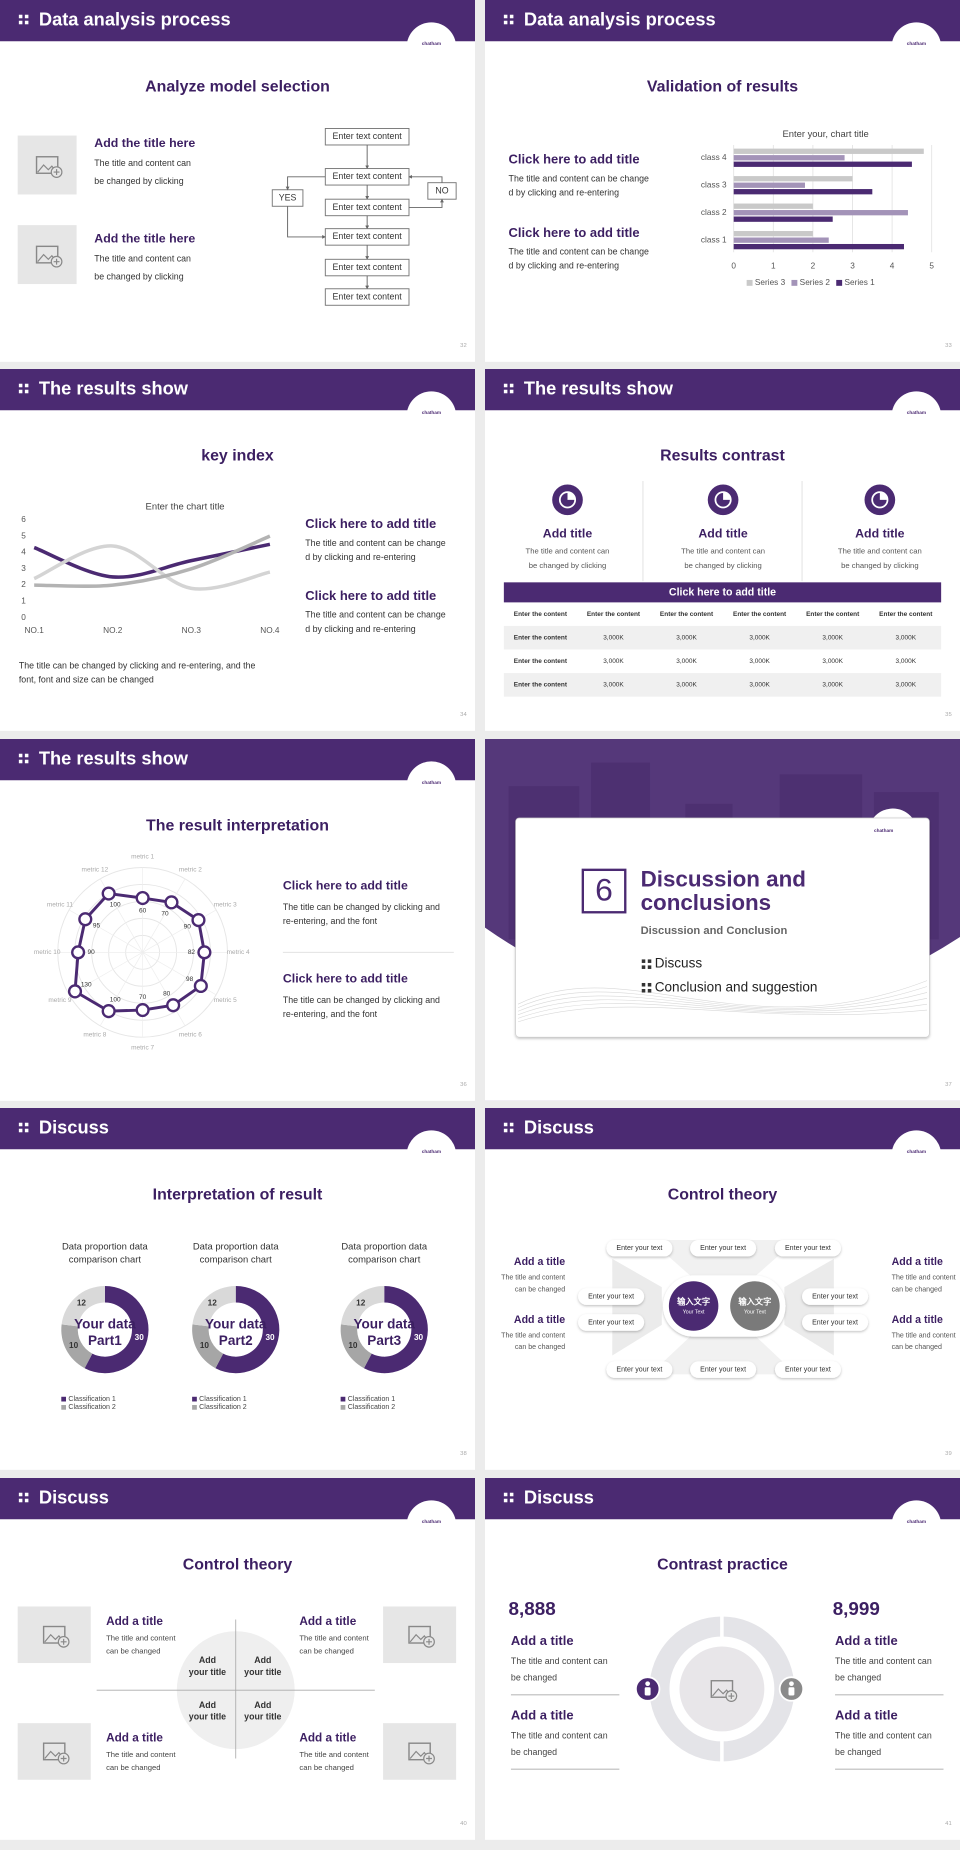 The height and width of the screenshot is (1850, 960). Describe the element at coordinates (167, 994) in the screenshot. I see `radar-value-label: 80` at that location.